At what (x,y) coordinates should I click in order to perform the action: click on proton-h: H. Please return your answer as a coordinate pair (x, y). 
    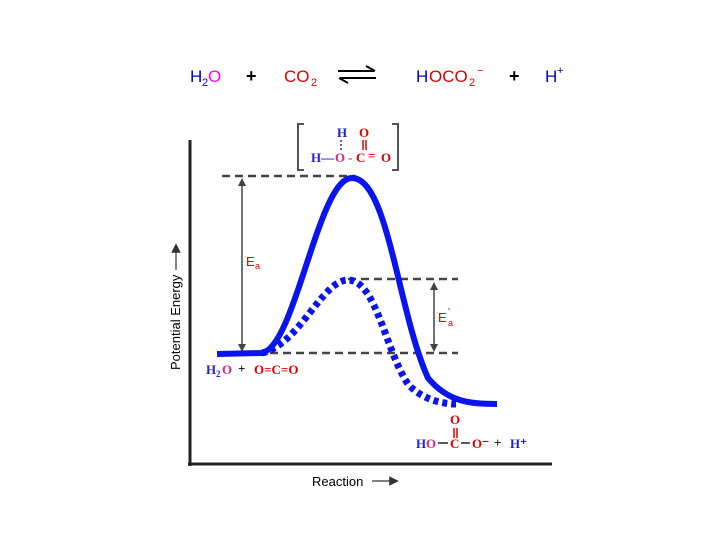
    Looking at the image, I should click on (551, 76).